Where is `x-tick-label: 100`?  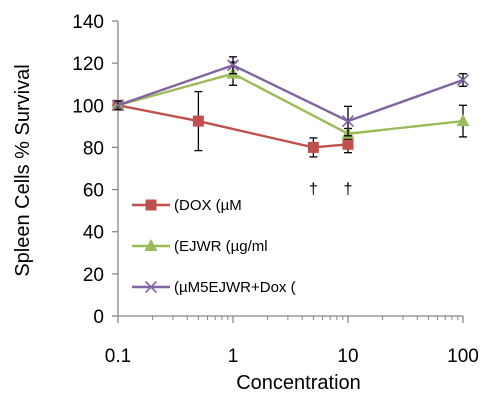 x-tick-label: 100 is located at coordinates (463, 356).